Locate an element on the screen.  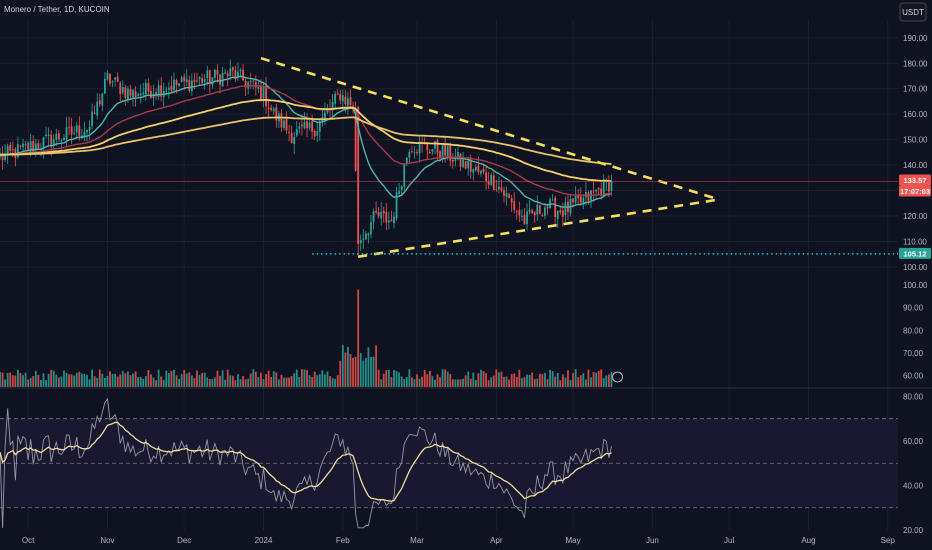
support-badge: 105.12 is located at coordinates (915, 253).